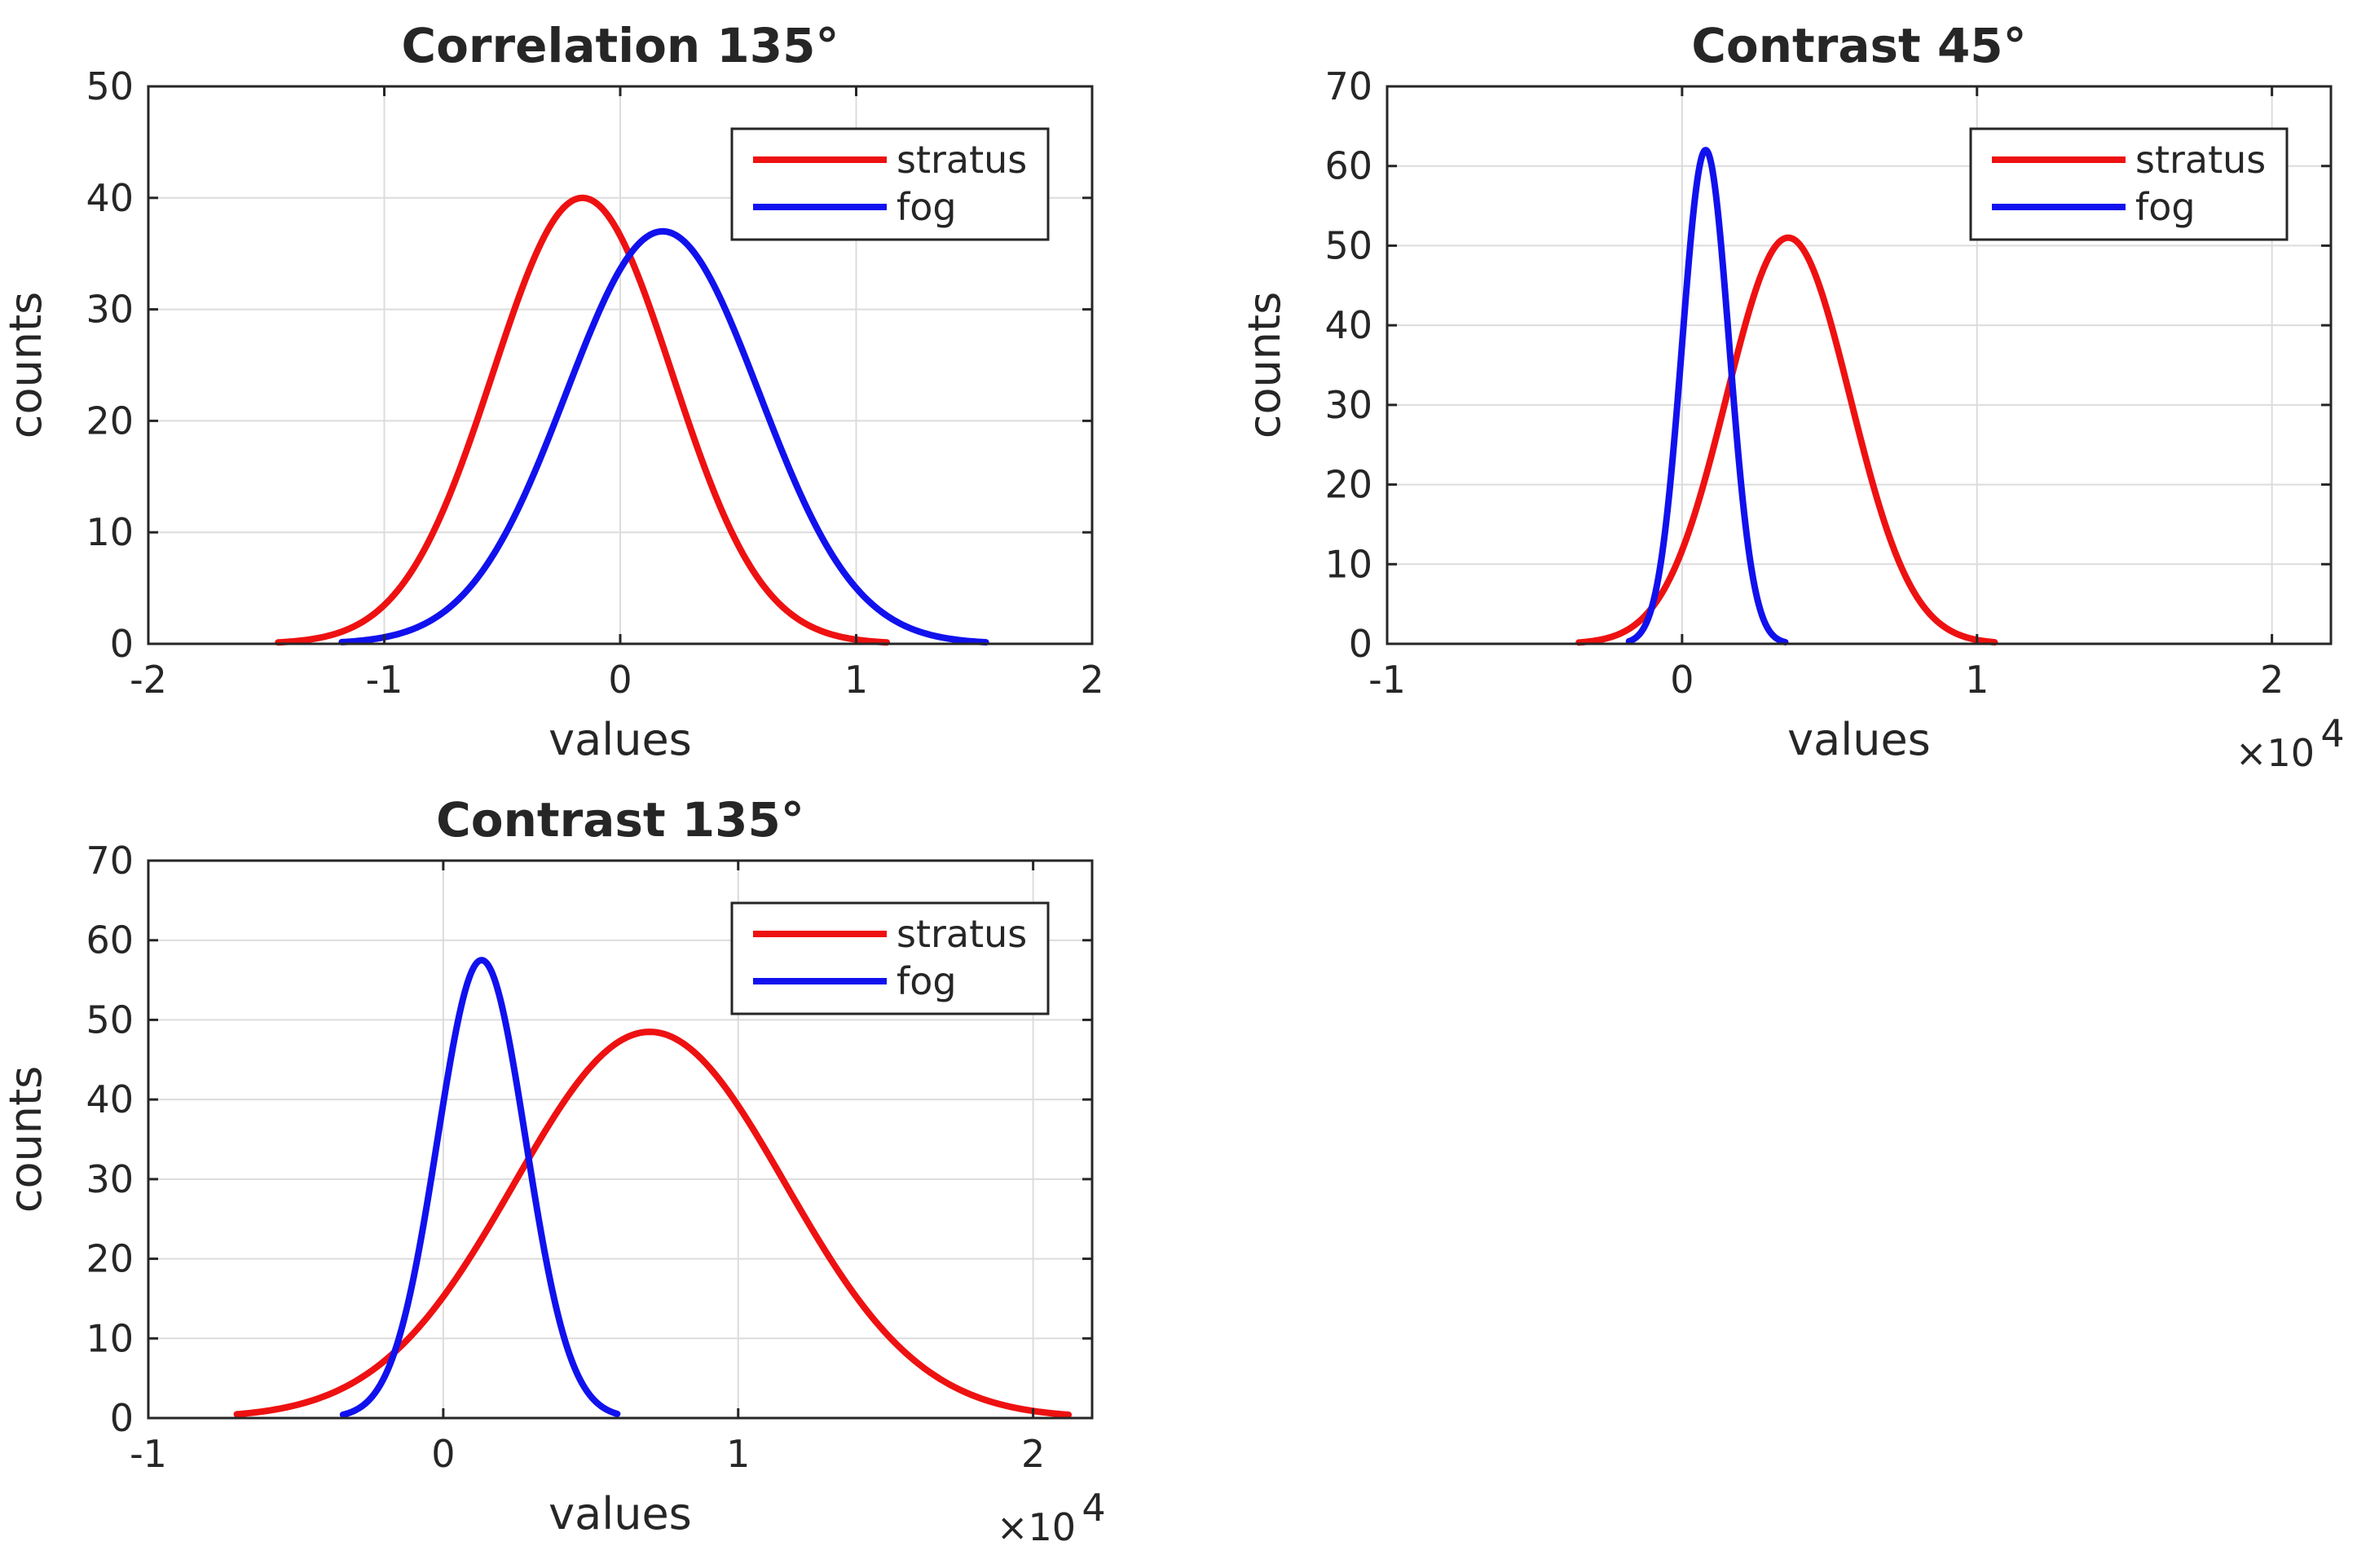 This screenshot has width=2357, height=1568. I want to click on chart-title: Correlation 135°, so click(620, 45).